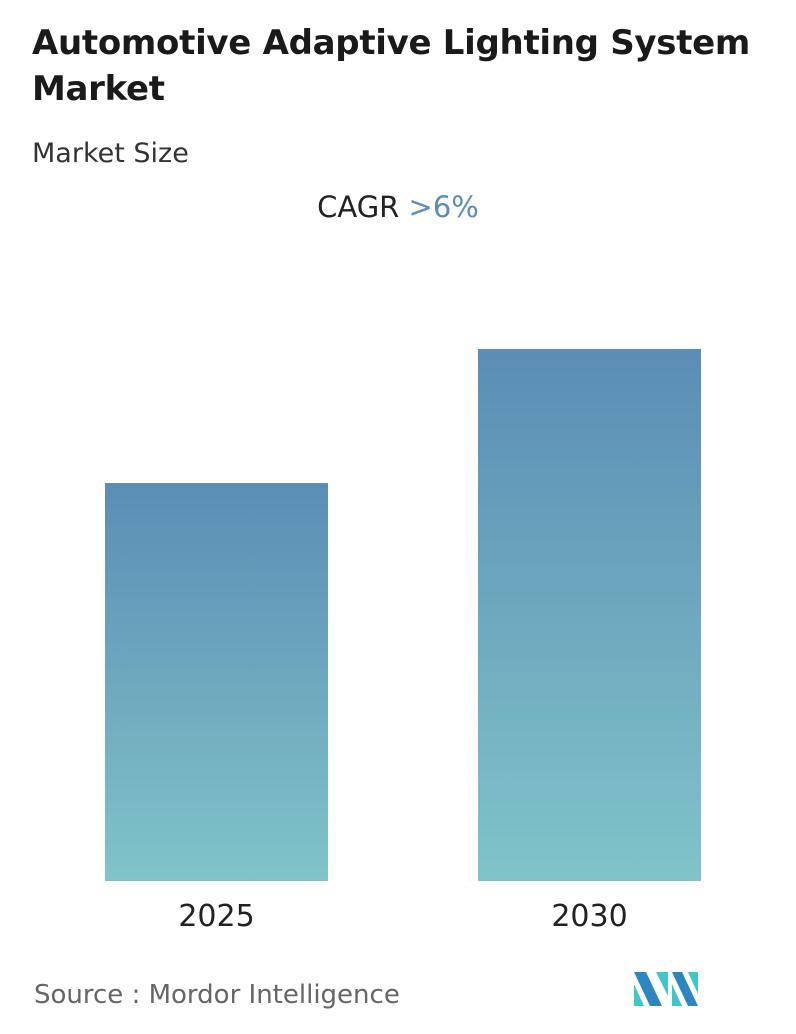 The image size is (796, 1034). Describe the element at coordinates (110, 153) in the screenshot. I see `chart-subtitle: Market Size` at that location.